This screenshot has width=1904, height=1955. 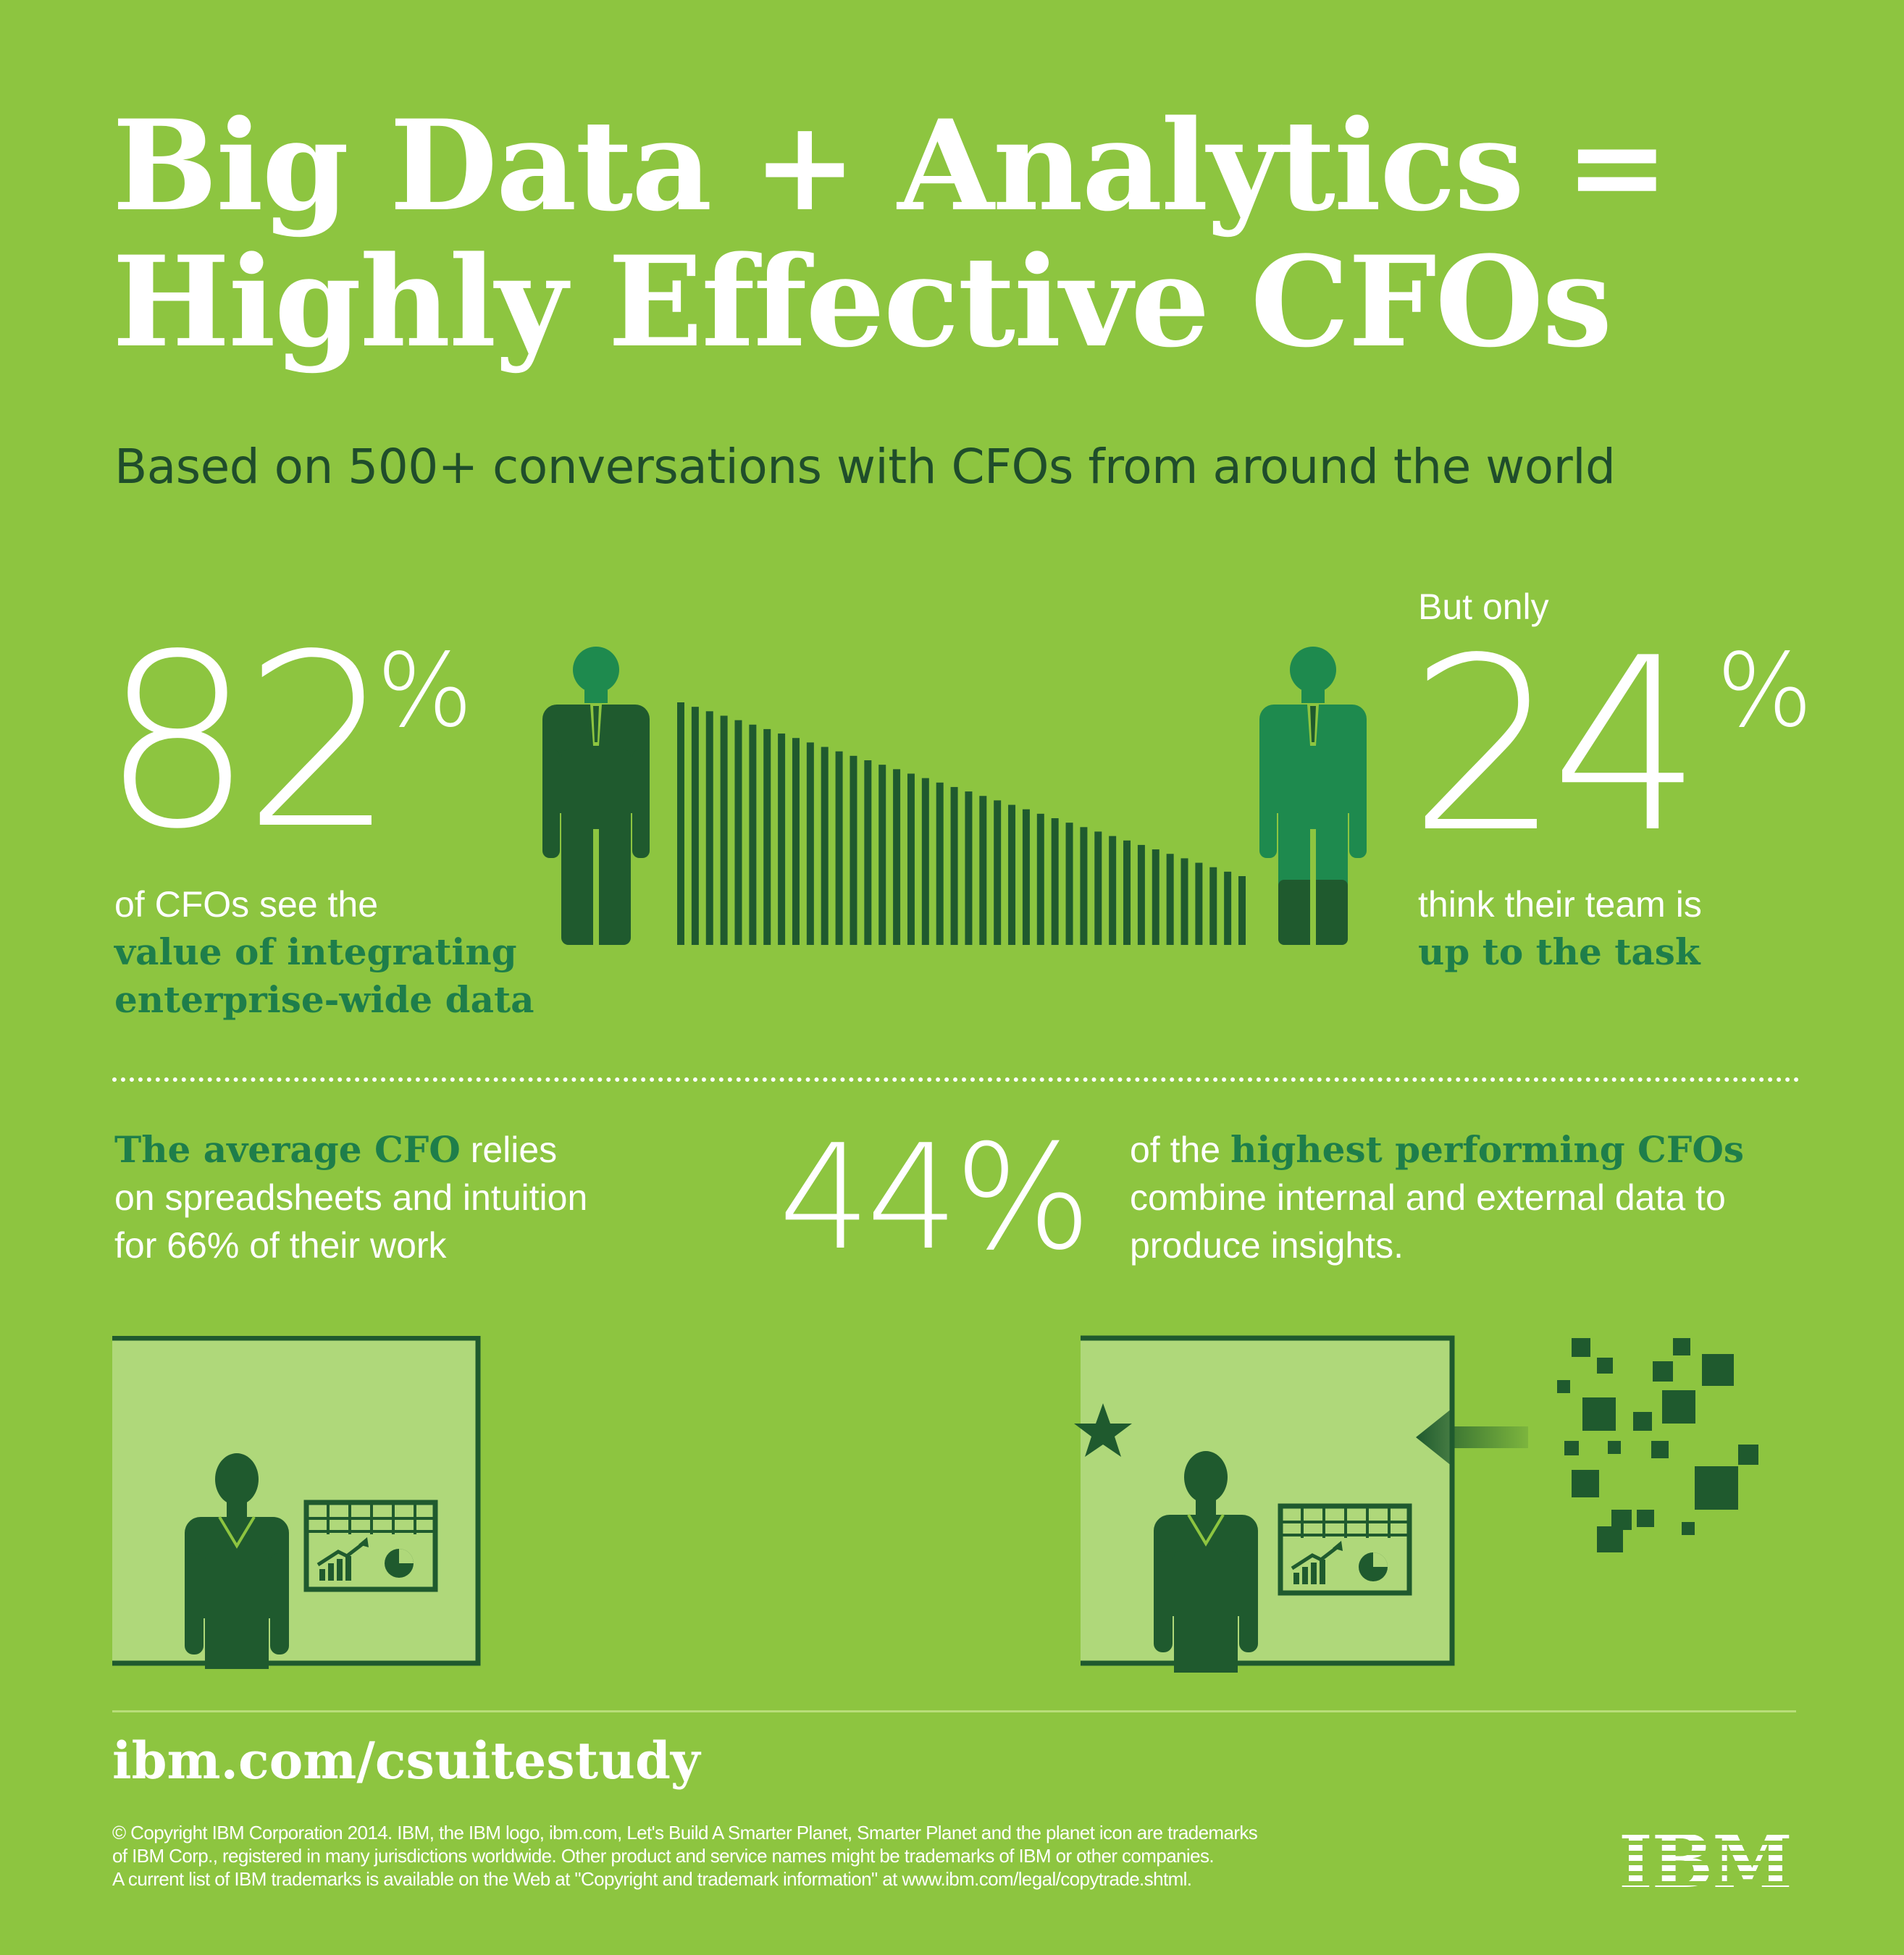 What do you see at coordinates (280, 1245) in the screenshot?
I see `stat-66-line-3: for 66% of their work` at bounding box center [280, 1245].